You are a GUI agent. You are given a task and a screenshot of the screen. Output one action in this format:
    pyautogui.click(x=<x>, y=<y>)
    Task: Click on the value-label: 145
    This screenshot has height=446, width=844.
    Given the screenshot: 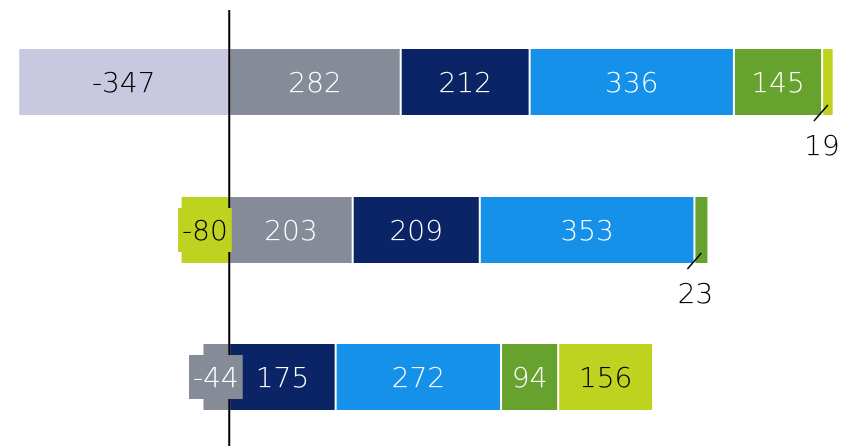 What is the action you would take?
    pyautogui.click(x=777, y=82)
    